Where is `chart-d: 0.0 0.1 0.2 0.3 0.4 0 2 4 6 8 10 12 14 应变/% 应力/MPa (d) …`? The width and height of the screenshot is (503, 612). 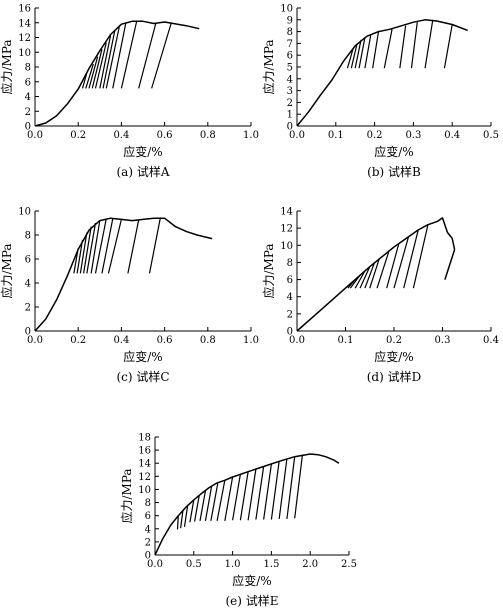
chart-d: 0.0 0.1 0.2 0.3 0.4 0 2 4 6 8 10 12 14 应变/% 应力/MPa (d) … is located at coordinates (380, 296).